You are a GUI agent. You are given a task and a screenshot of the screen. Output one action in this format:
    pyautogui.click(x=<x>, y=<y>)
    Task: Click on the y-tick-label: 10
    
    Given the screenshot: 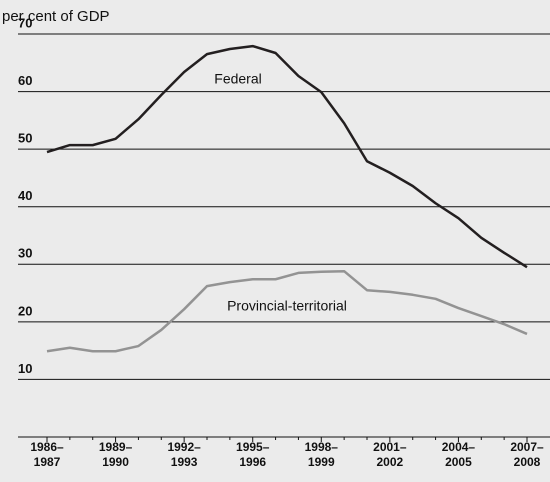 What is the action you would take?
    pyautogui.click(x=25, y=368)
    